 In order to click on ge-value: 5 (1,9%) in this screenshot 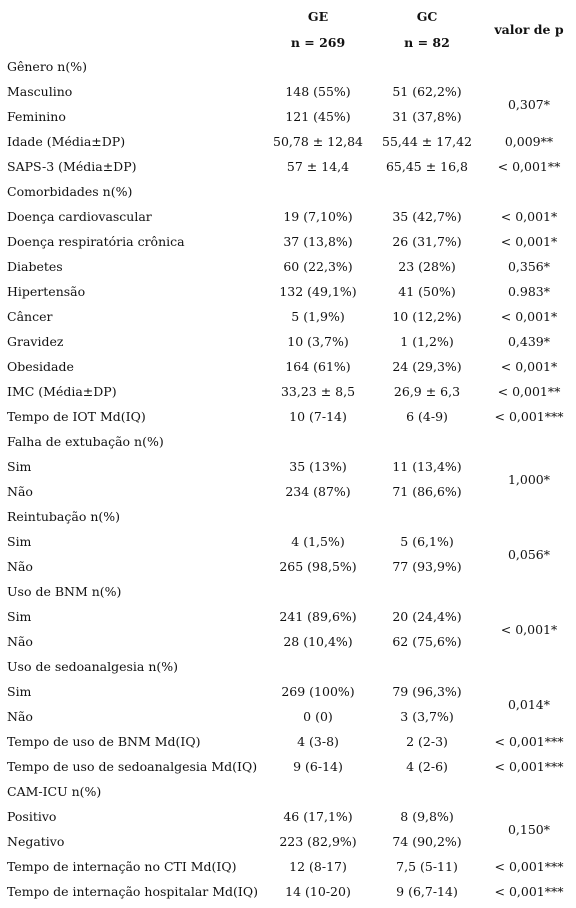, I will do `click(318, 316)`.